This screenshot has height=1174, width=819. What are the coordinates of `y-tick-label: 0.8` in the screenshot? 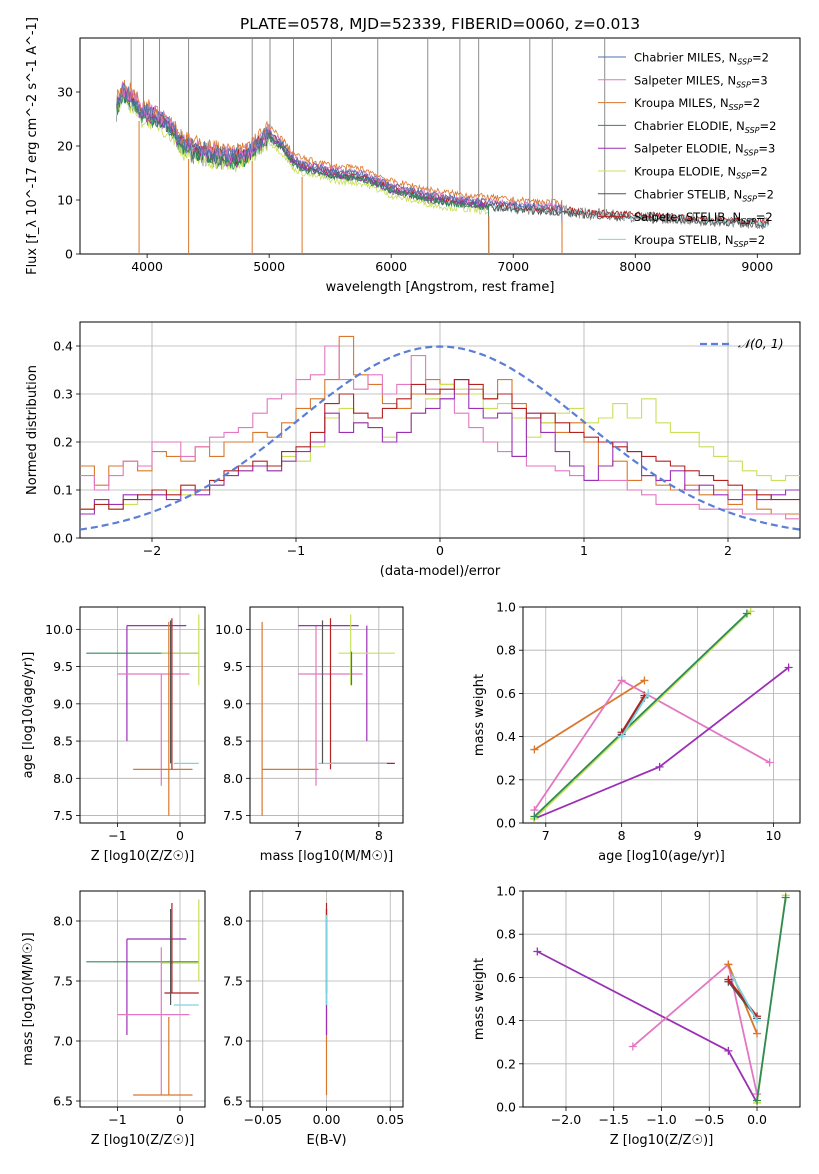 It's located at (506, 934).